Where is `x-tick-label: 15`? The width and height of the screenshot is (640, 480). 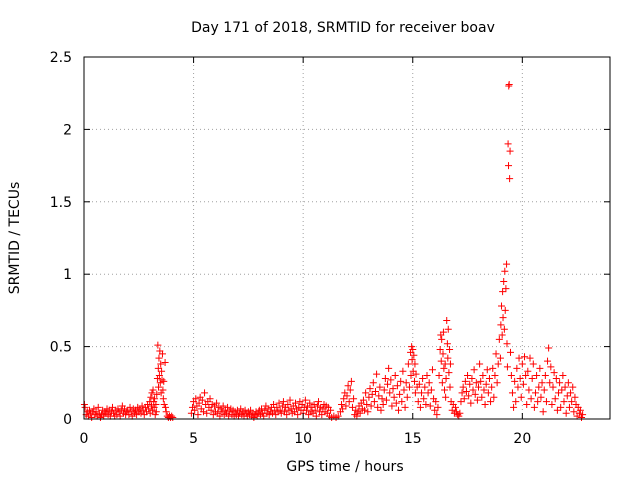 x-tick-label: 15 is located at coordinates (413, 439).